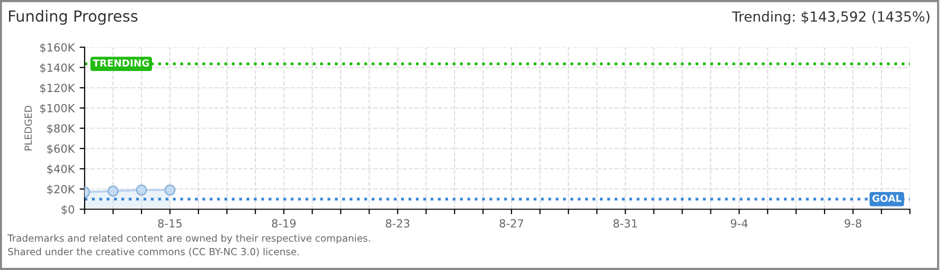 This screenshot has height=270, width=940. I want to click on y-tick-label: $40K, so click(61, 169).